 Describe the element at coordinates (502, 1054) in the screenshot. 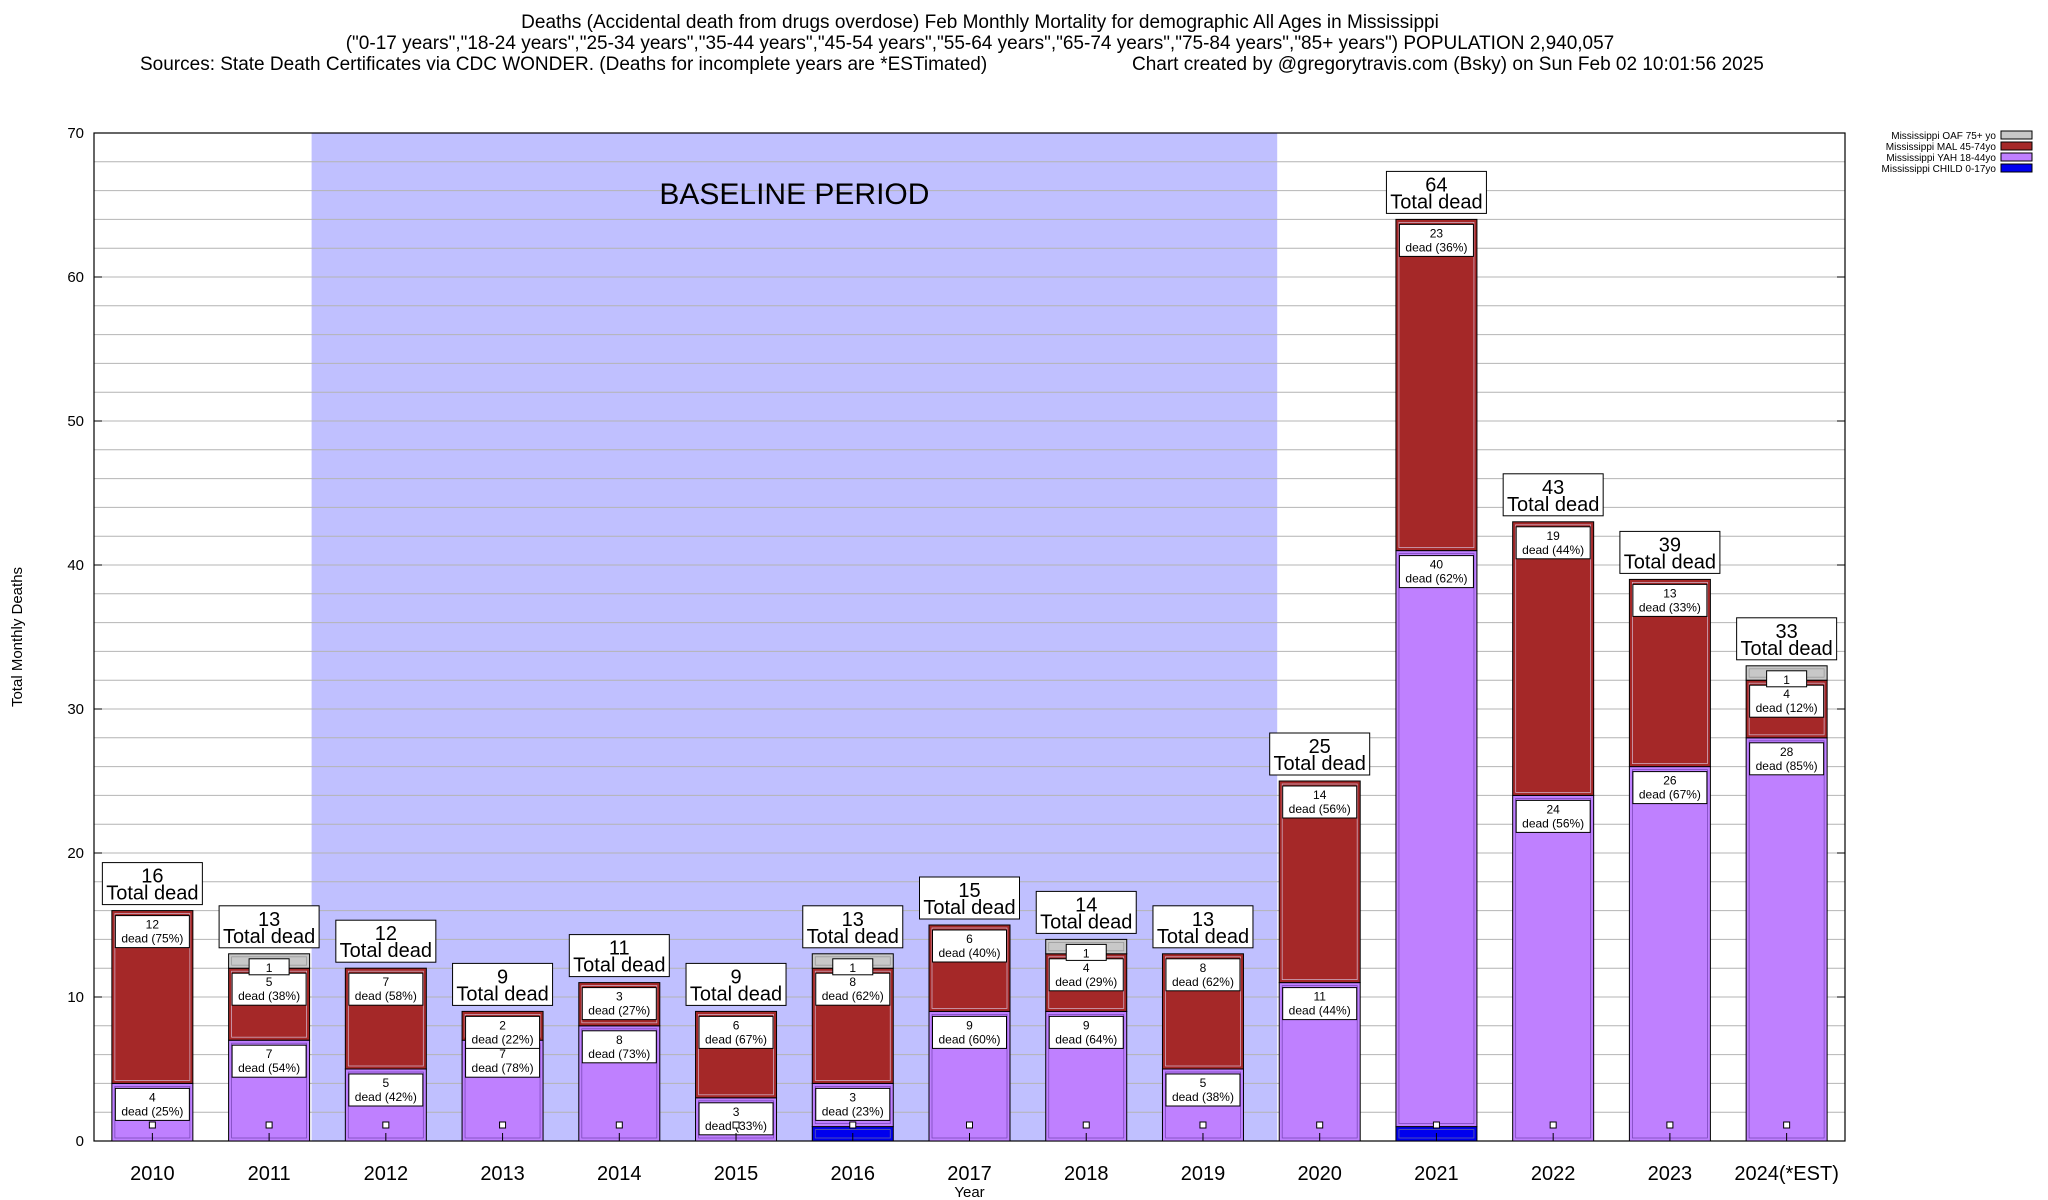

I see `segment-value-label: 7` at that location.